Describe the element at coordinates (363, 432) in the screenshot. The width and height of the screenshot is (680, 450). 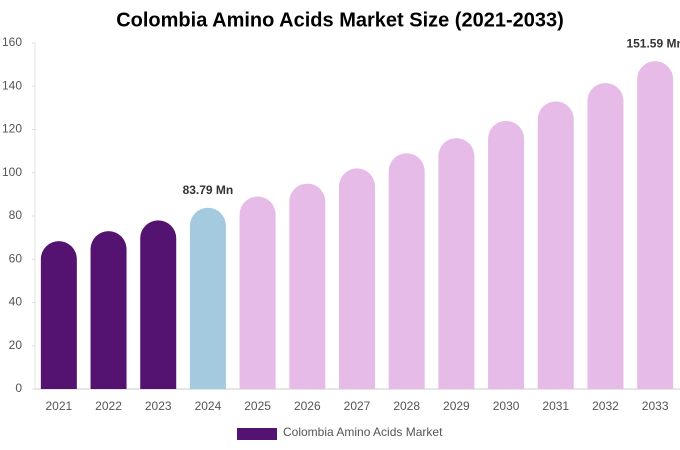
I see `legend-label: Colombia Amino Acids Market` at that location.